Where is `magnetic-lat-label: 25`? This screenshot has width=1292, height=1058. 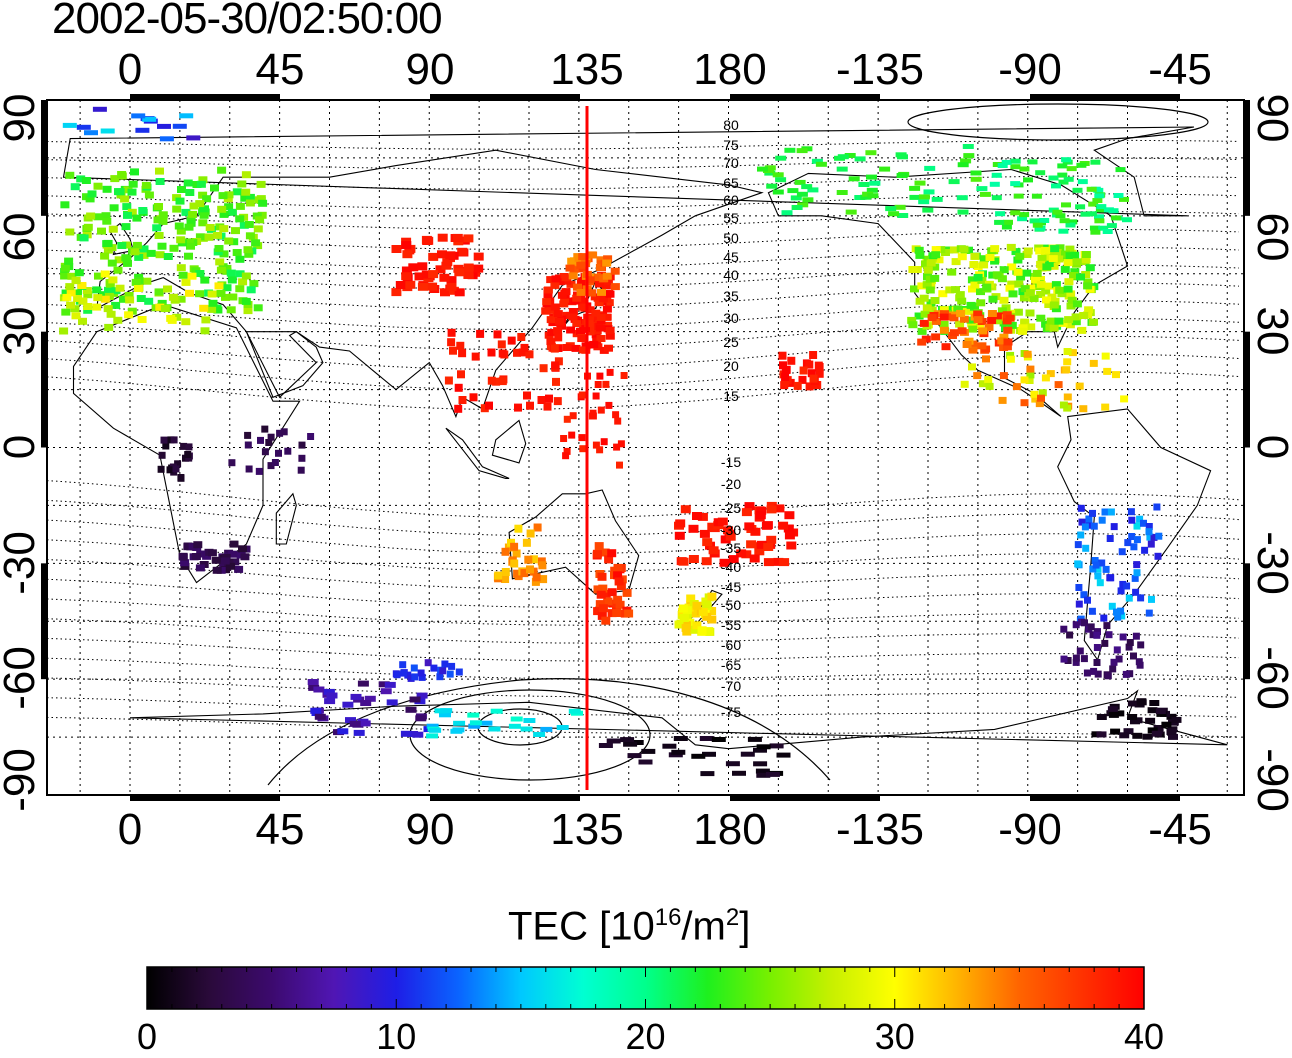
magnetic-lat-label: 25 is located at coordinates (731, 342).